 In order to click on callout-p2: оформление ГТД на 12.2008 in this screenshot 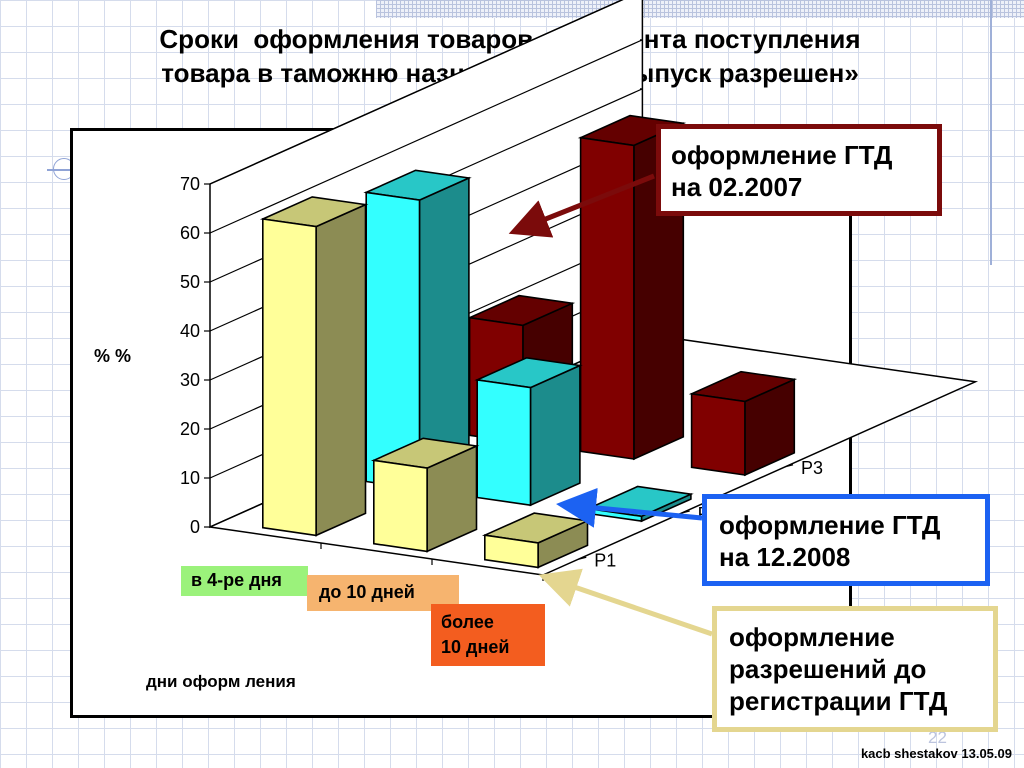, I will do `click(846, 540)`.